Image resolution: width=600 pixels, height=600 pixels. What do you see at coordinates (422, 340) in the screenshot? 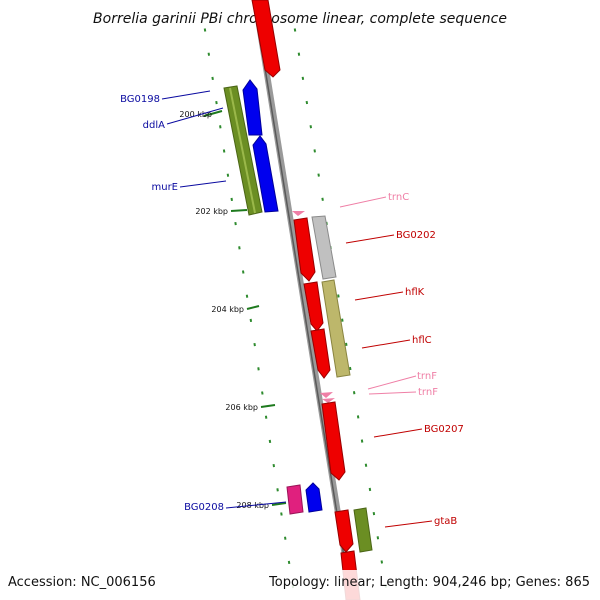
I see `label-hflC: hflC` at bounding box center [422, 340].